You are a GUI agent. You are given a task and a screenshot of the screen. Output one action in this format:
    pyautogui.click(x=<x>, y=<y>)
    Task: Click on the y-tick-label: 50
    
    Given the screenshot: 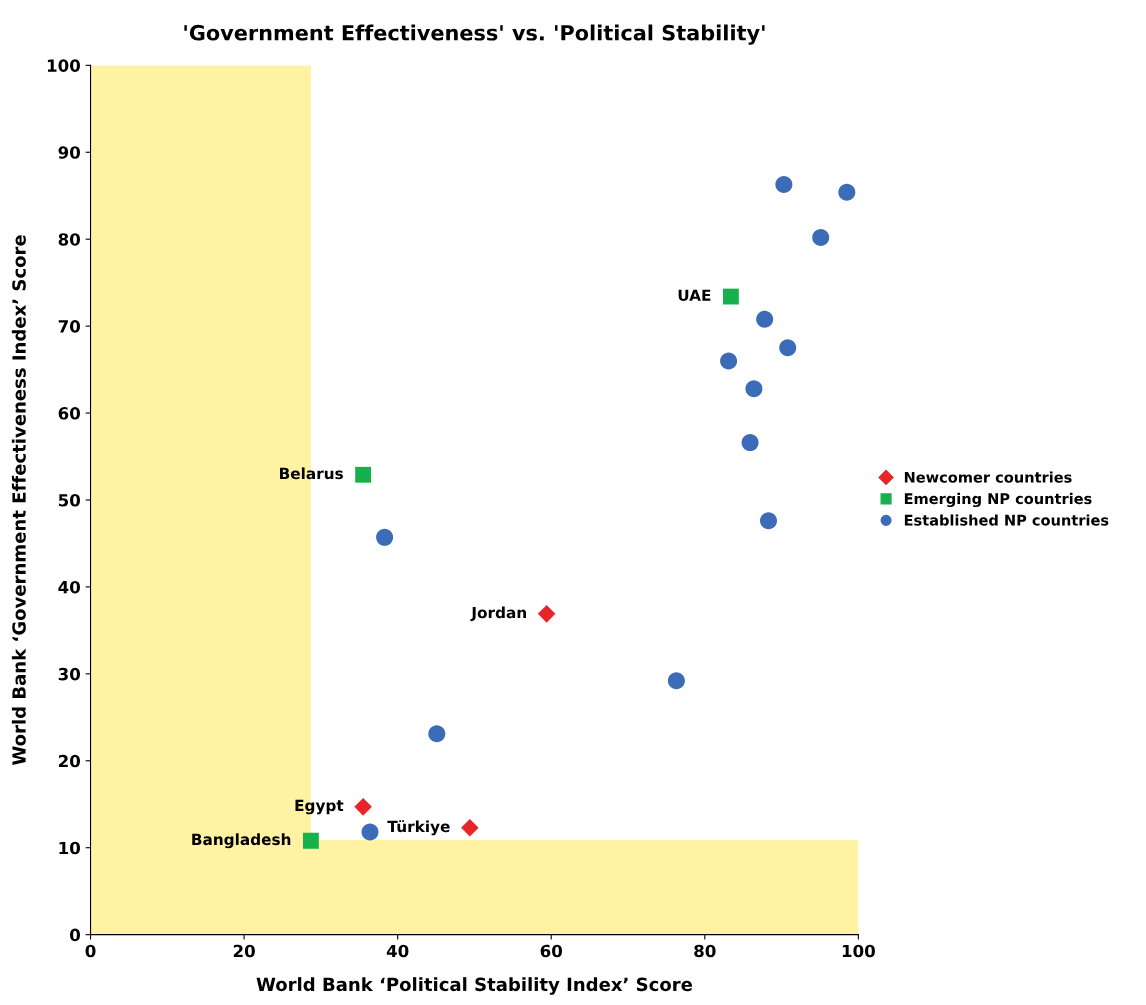 What is the action you would take?
    pyautogui.click(x=69, y=500)
    